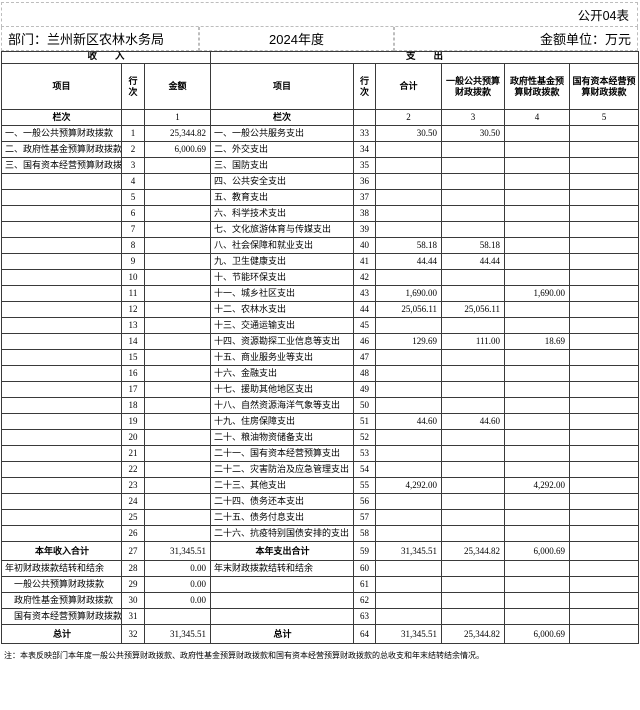  Describe the element at coordinates (282, 389) in the screenshot. I see `expense-item-cell: 十七、援助其他地区支出` at that location.